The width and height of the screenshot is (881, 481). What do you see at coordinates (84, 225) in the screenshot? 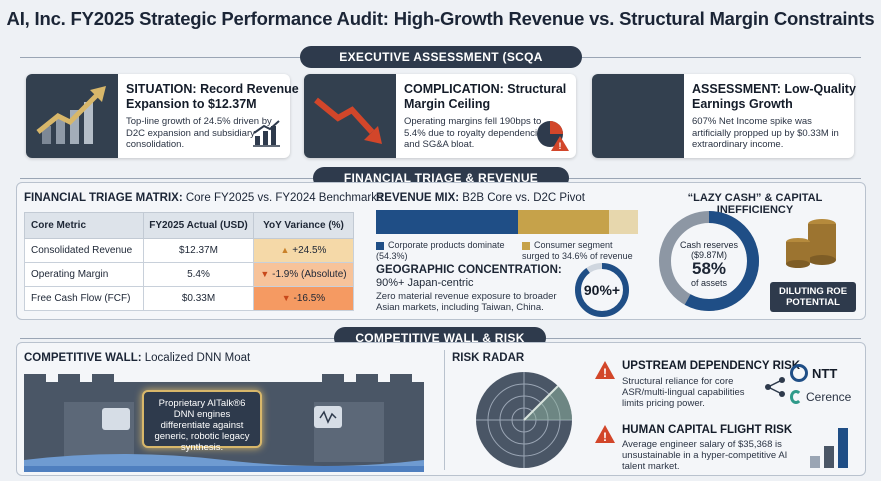
I see `column-header: Core Metric` at bounding box center [84, 225].